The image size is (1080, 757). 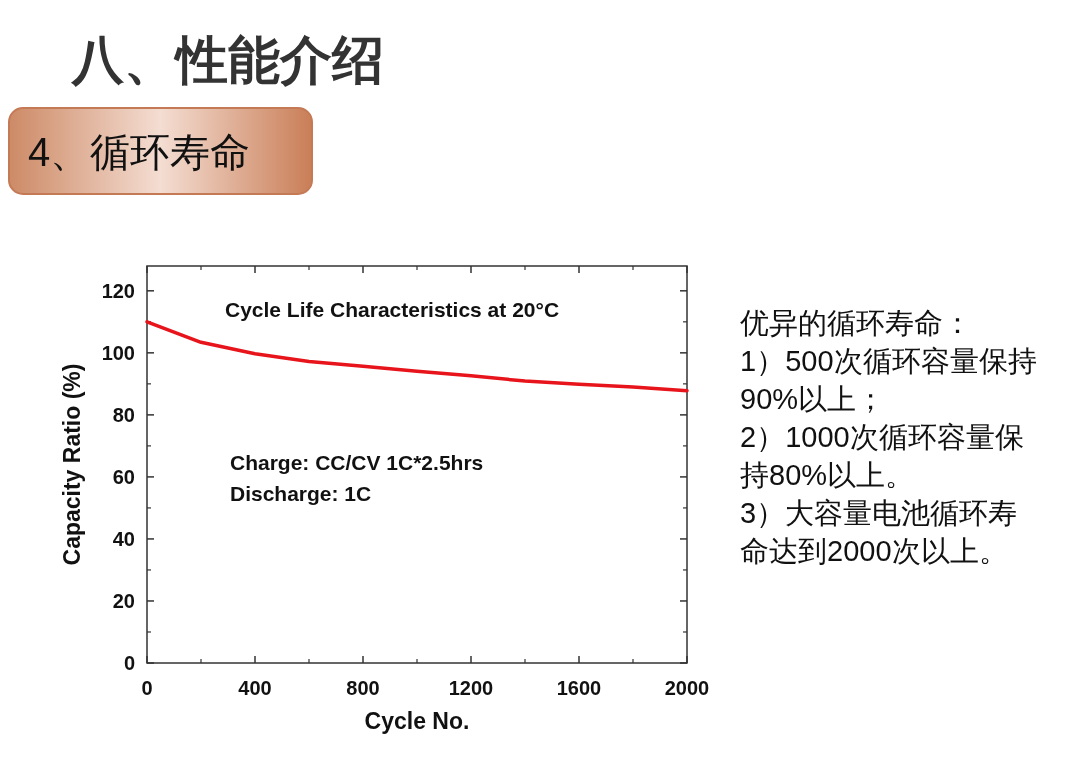 I want to click on y-tick-label: 60, so click(x=123, y=476).